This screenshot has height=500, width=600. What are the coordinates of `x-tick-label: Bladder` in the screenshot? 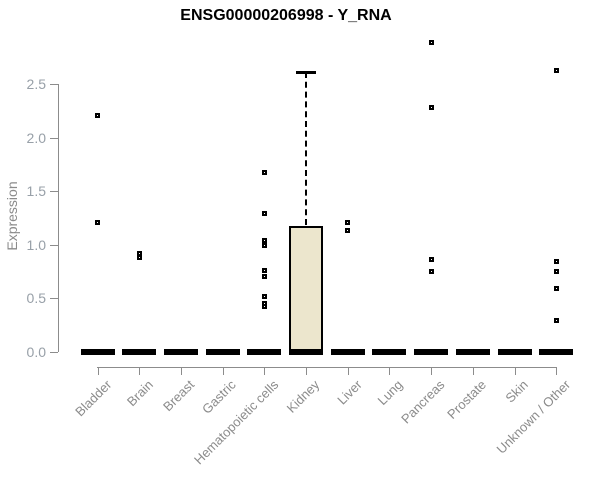 It's located at (93, 398).